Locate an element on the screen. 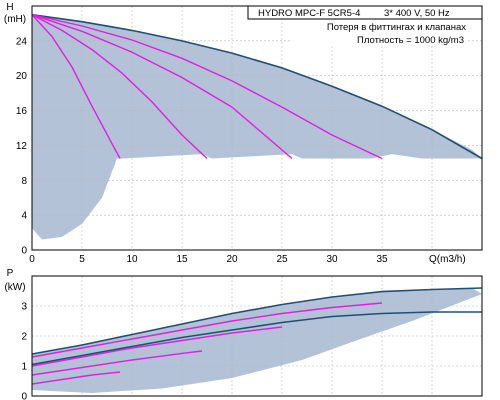 The height and width of the screenshot is (400, 500). fittings-loss-note: Потеря в фиттингах и клапанах is located at coordinates (396, 27).